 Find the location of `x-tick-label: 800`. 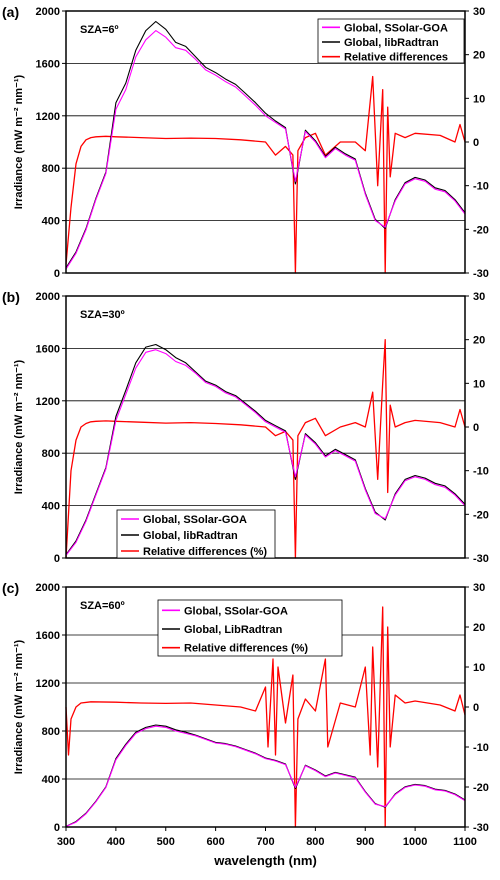

x-tick-label: 800 is located at coordinates (315, 842).